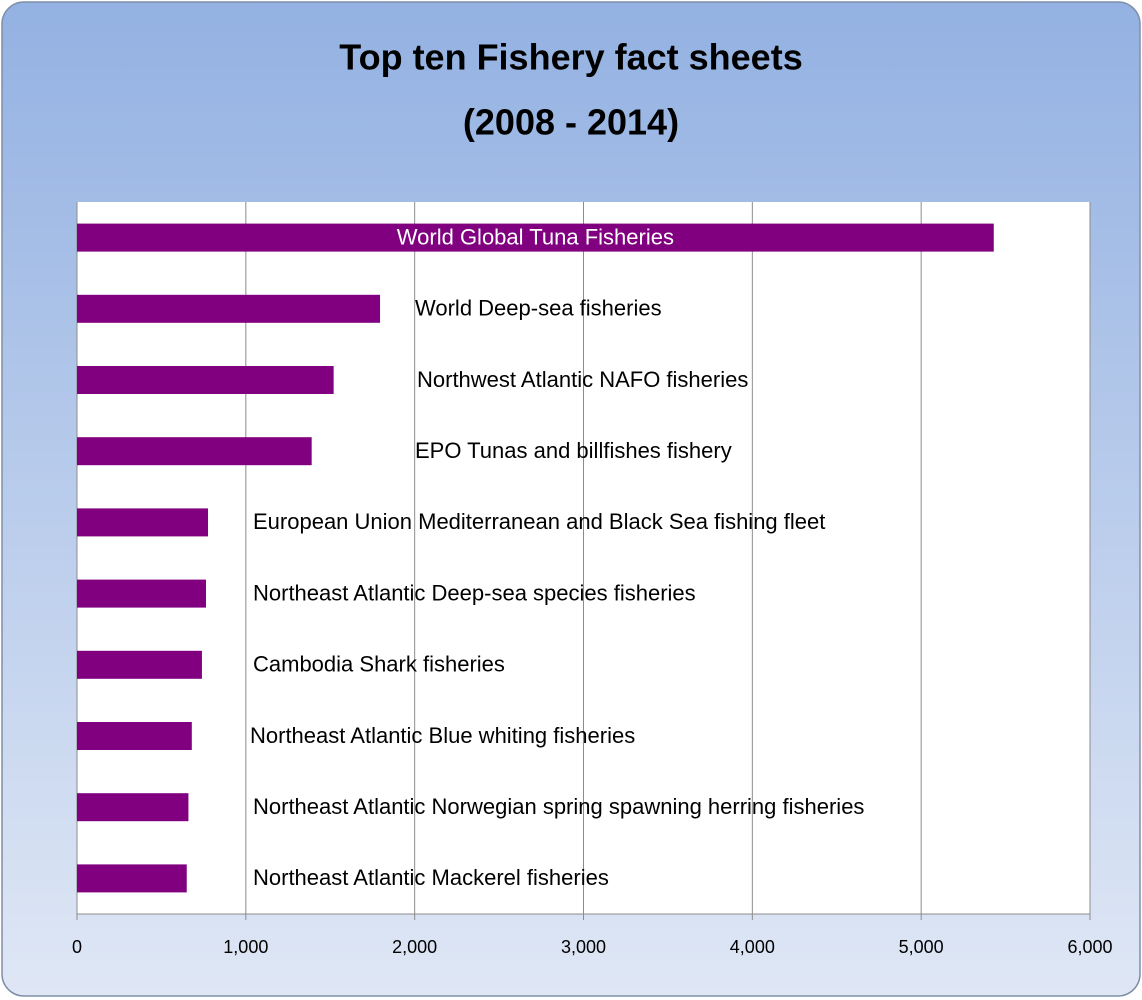 The image size is (1142, 1000). Describe the element at coordinates (571, 122) in the screenshot. I see `chart-subtitle: (2008 - 2014)` at that location.